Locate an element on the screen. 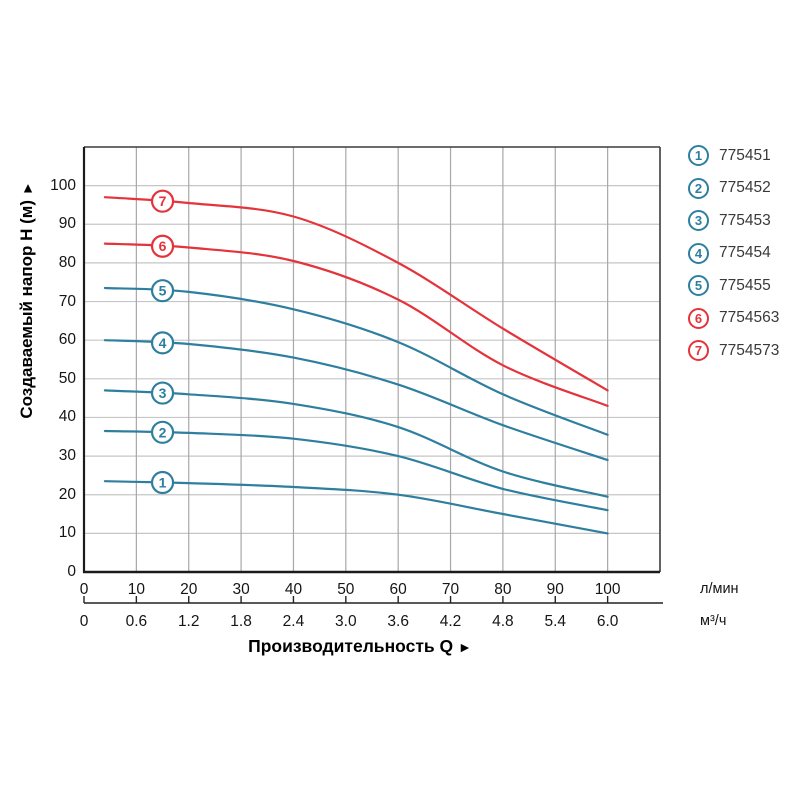 Image resolution: width=800 pixels, height=800 pixels. legend-model-label: 775453 is located at coordinates (745, 220).